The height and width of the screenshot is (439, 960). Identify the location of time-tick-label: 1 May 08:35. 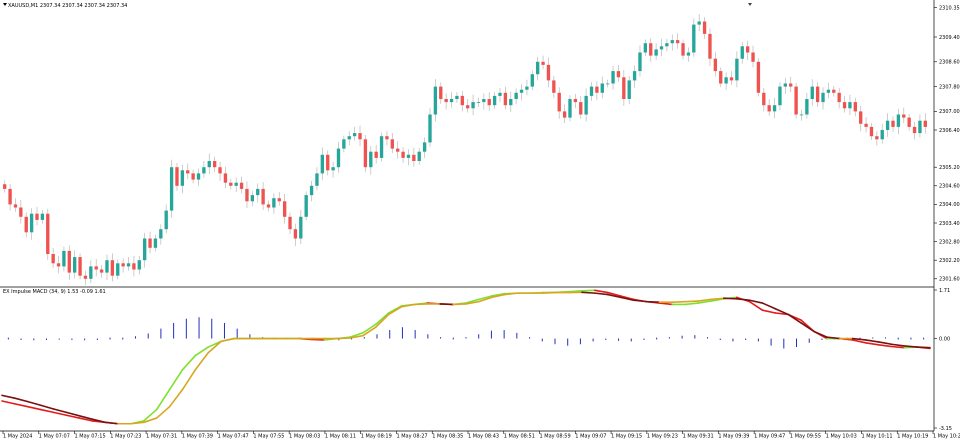
(447, 436).